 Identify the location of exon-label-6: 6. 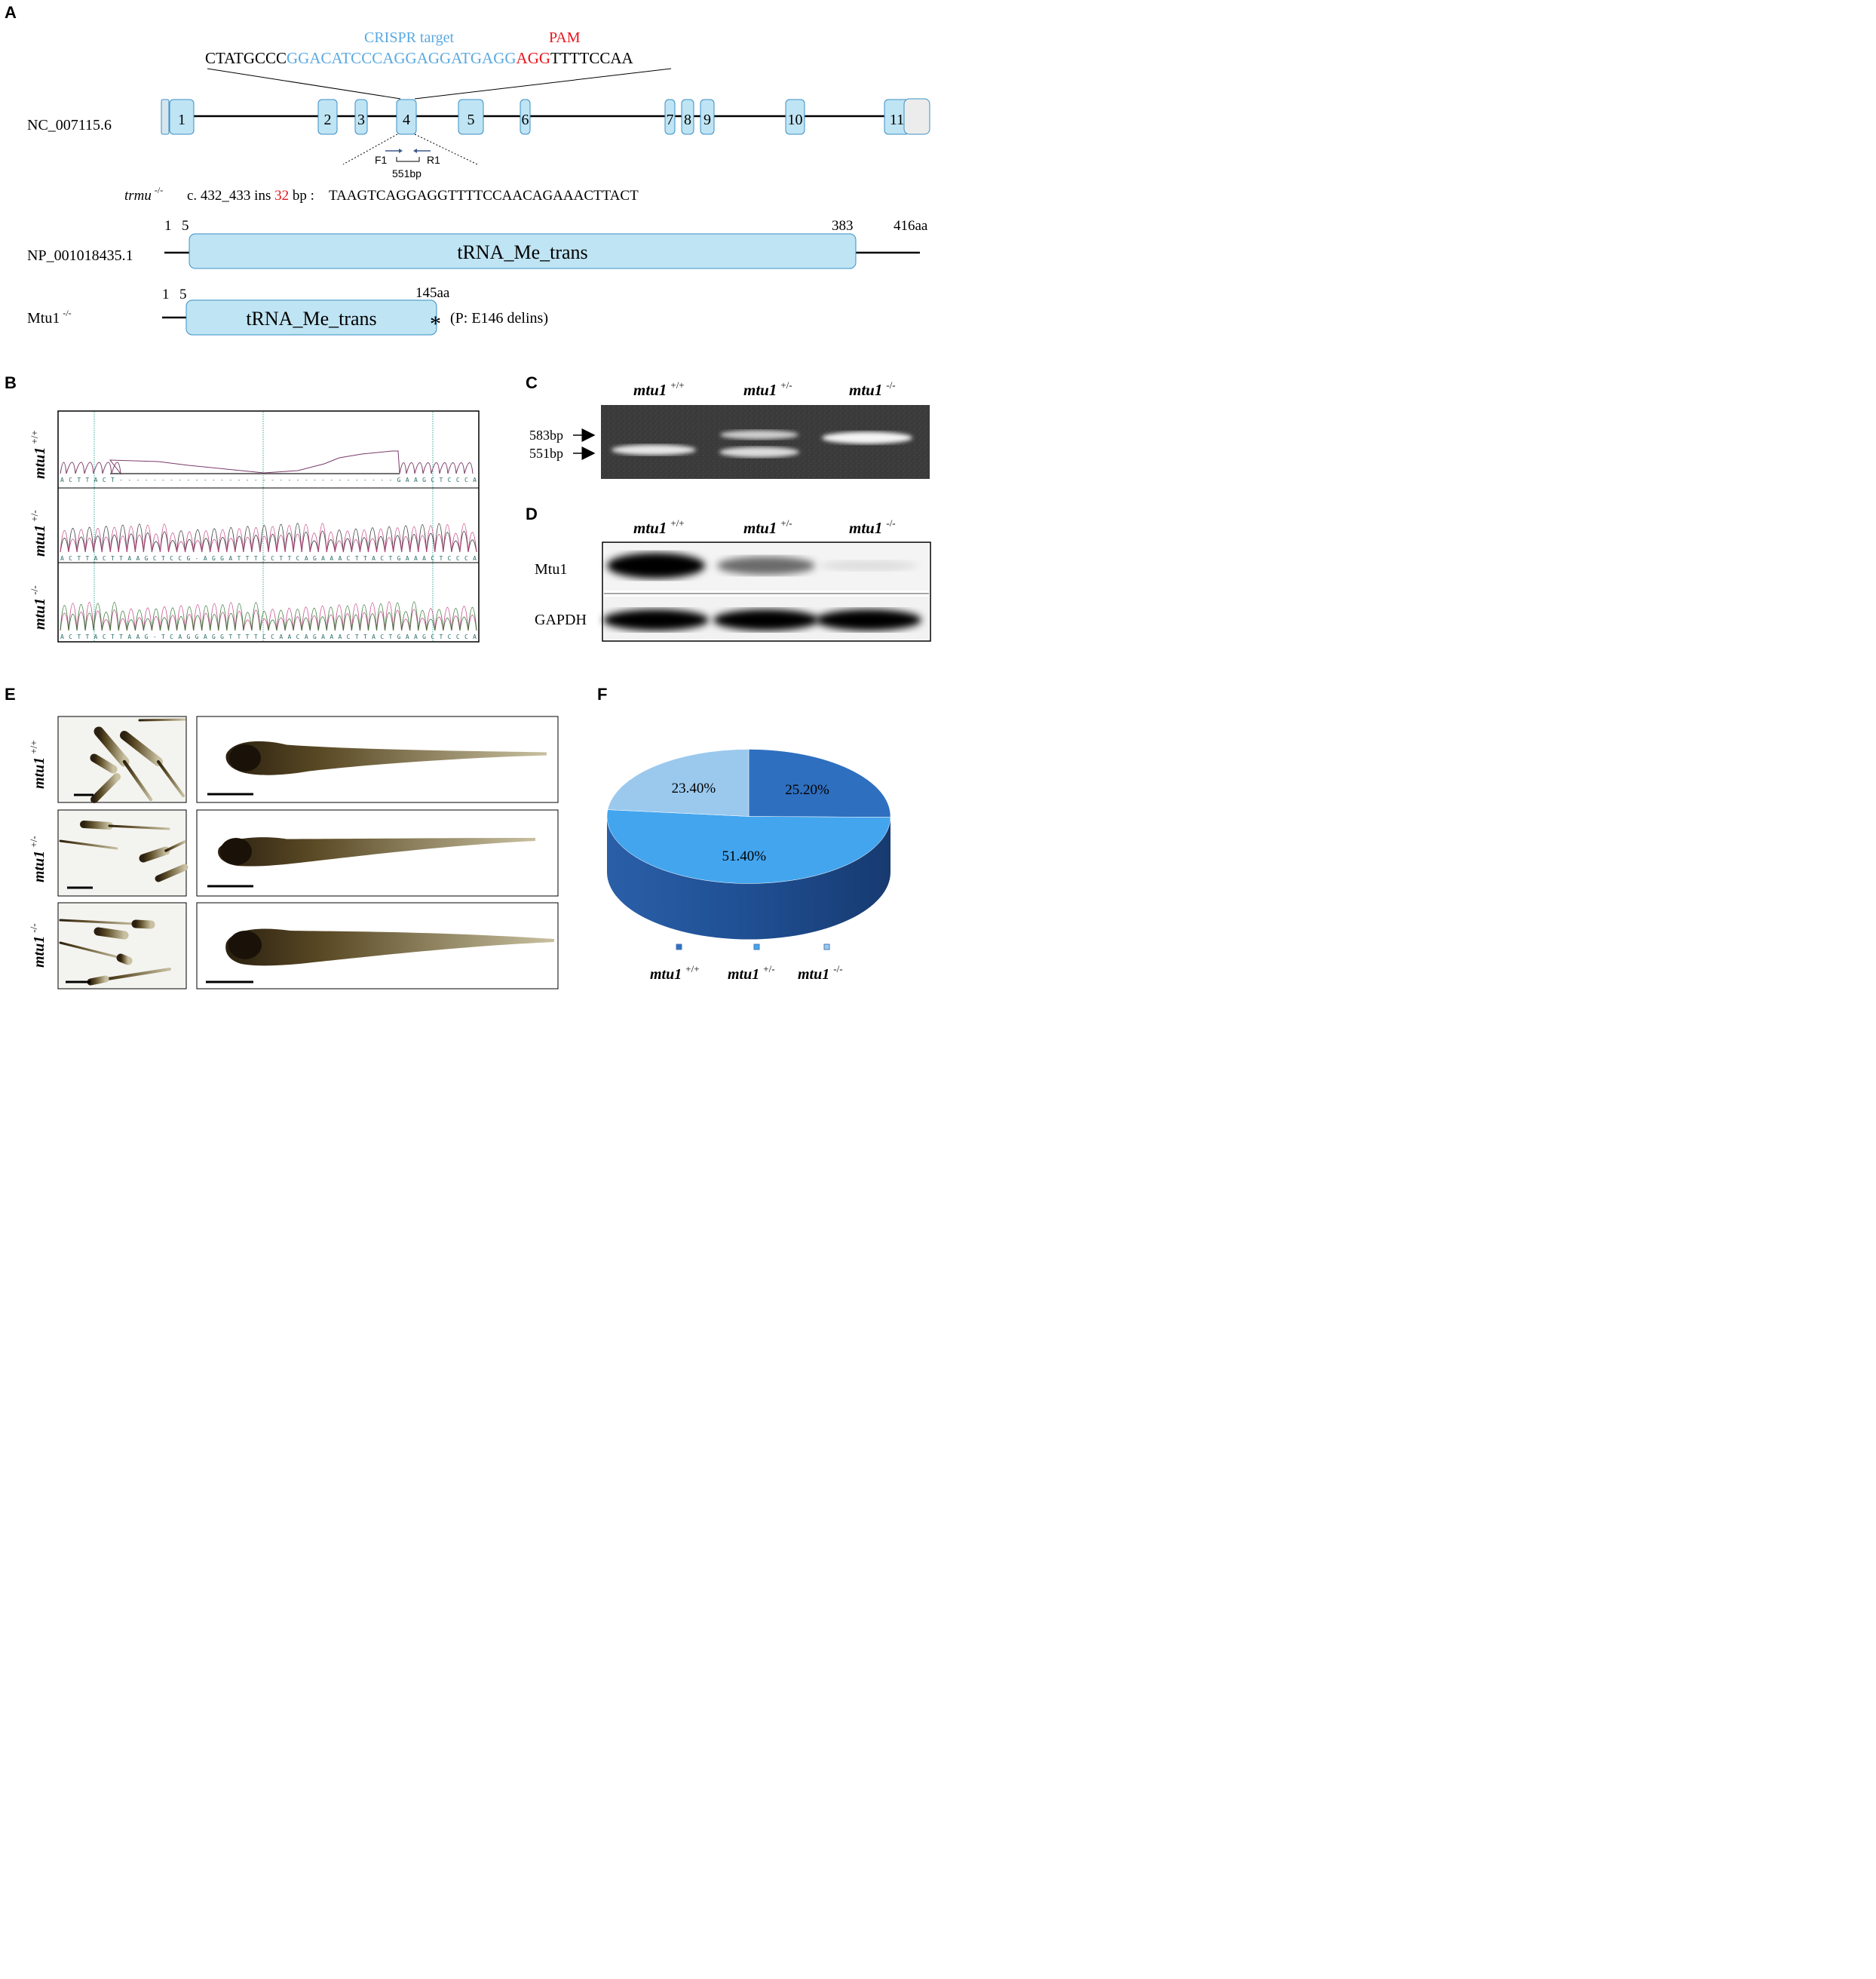
(525, 120).